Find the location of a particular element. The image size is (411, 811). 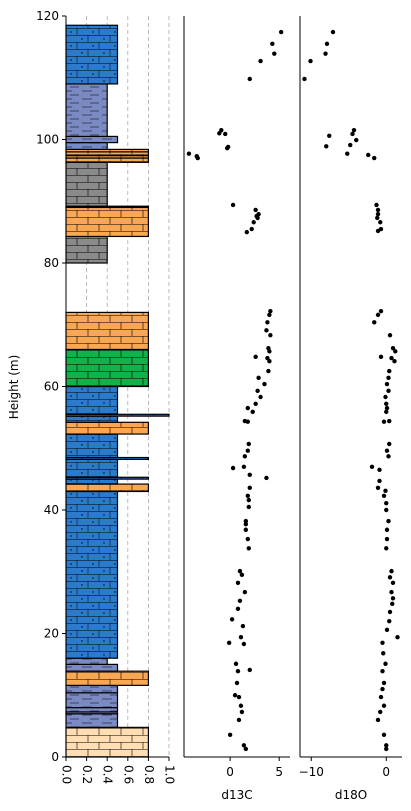

x-tick-label: 0.6 is located at coordinates (128, 774).